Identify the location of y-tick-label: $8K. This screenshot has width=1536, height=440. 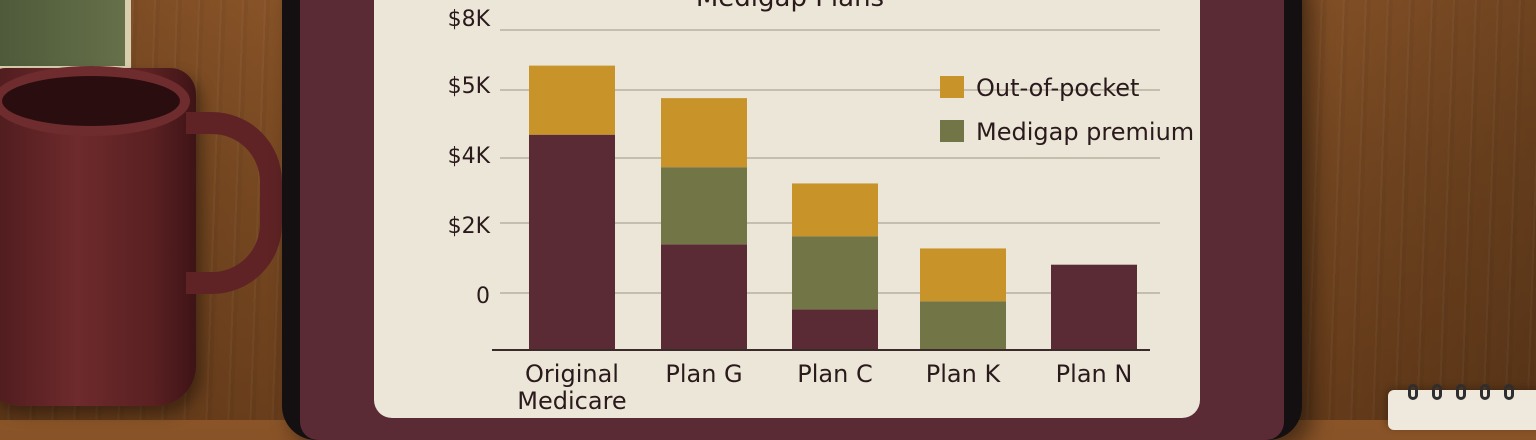
(469, 19).